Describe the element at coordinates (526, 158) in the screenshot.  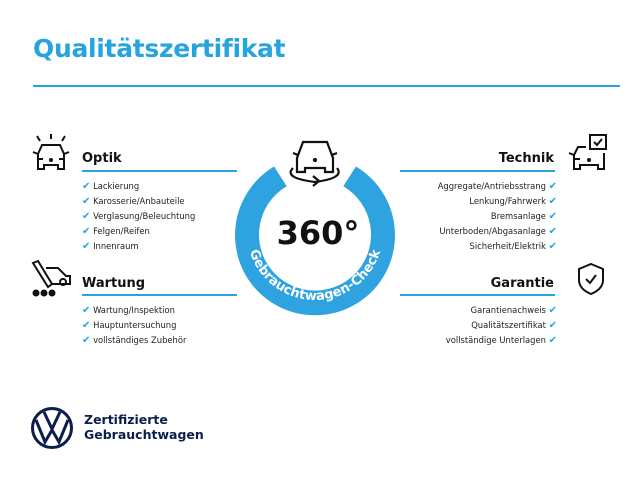
I see `section-title-technik: Technik` at that location.